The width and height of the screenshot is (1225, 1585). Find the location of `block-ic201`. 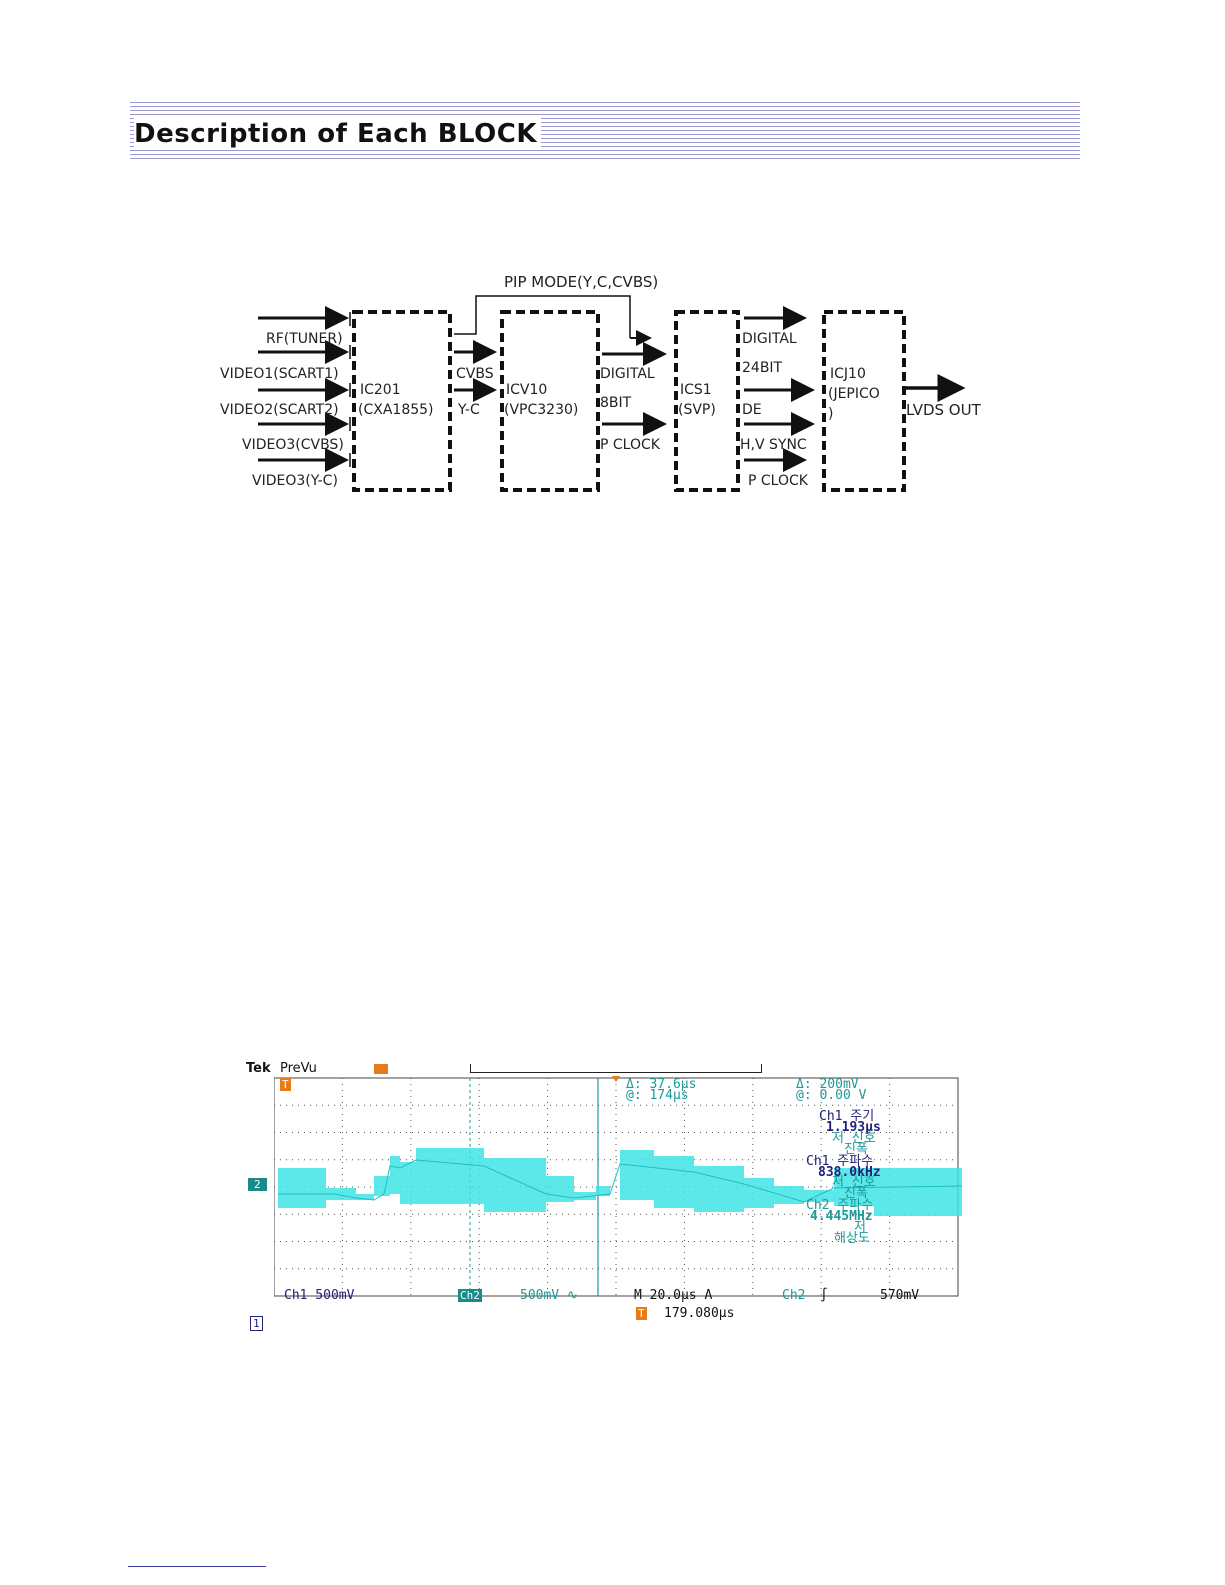

block-ic201 is located at coordinates (402, 401).